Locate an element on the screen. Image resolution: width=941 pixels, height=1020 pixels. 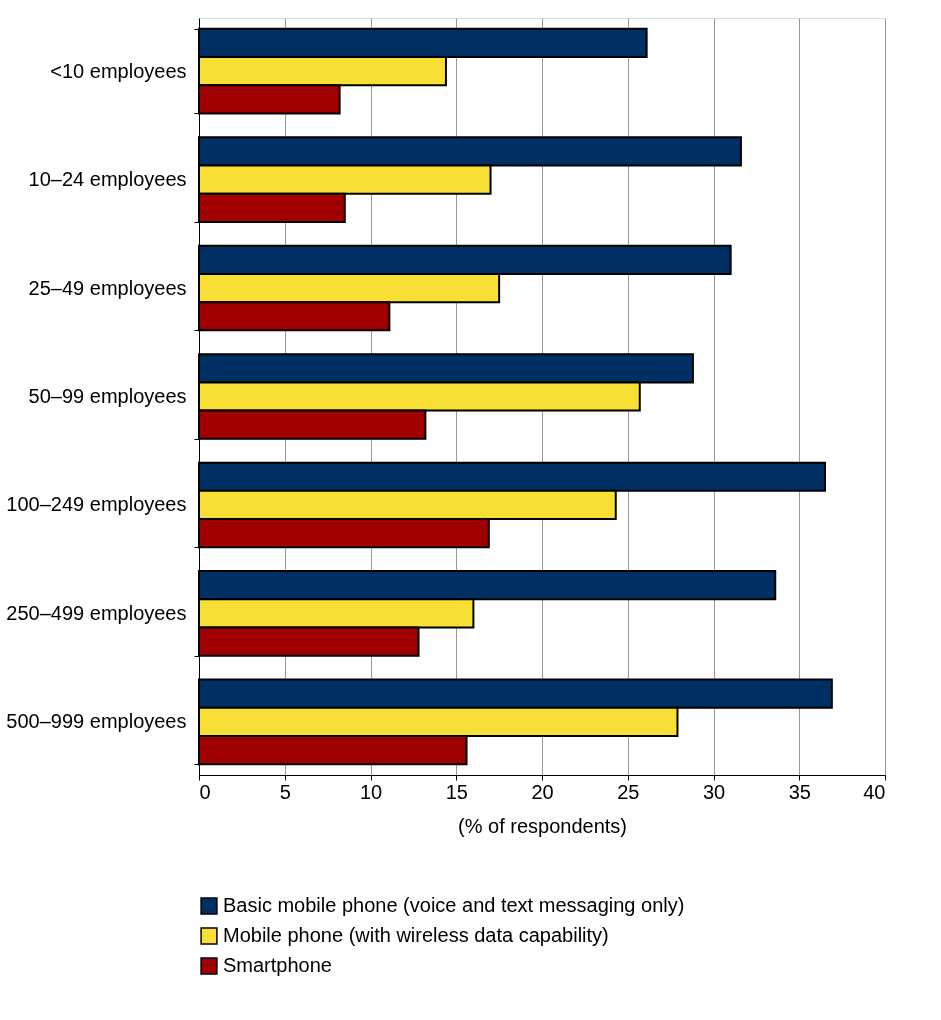
x-tick-label: 0 is located at coordinates (205, 791).